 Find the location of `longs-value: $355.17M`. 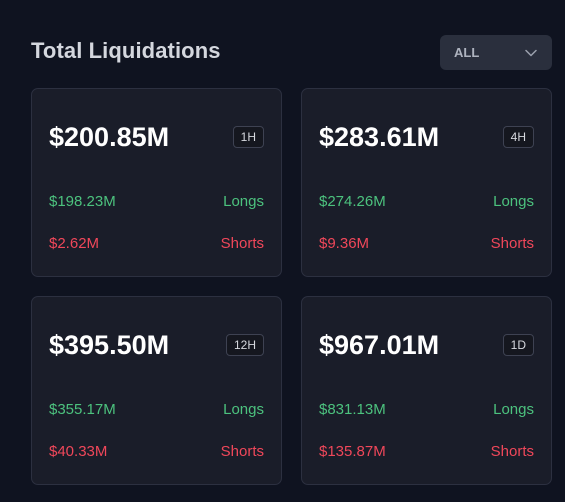

longs-value: $355.17M is located at coordinates (82, 409).